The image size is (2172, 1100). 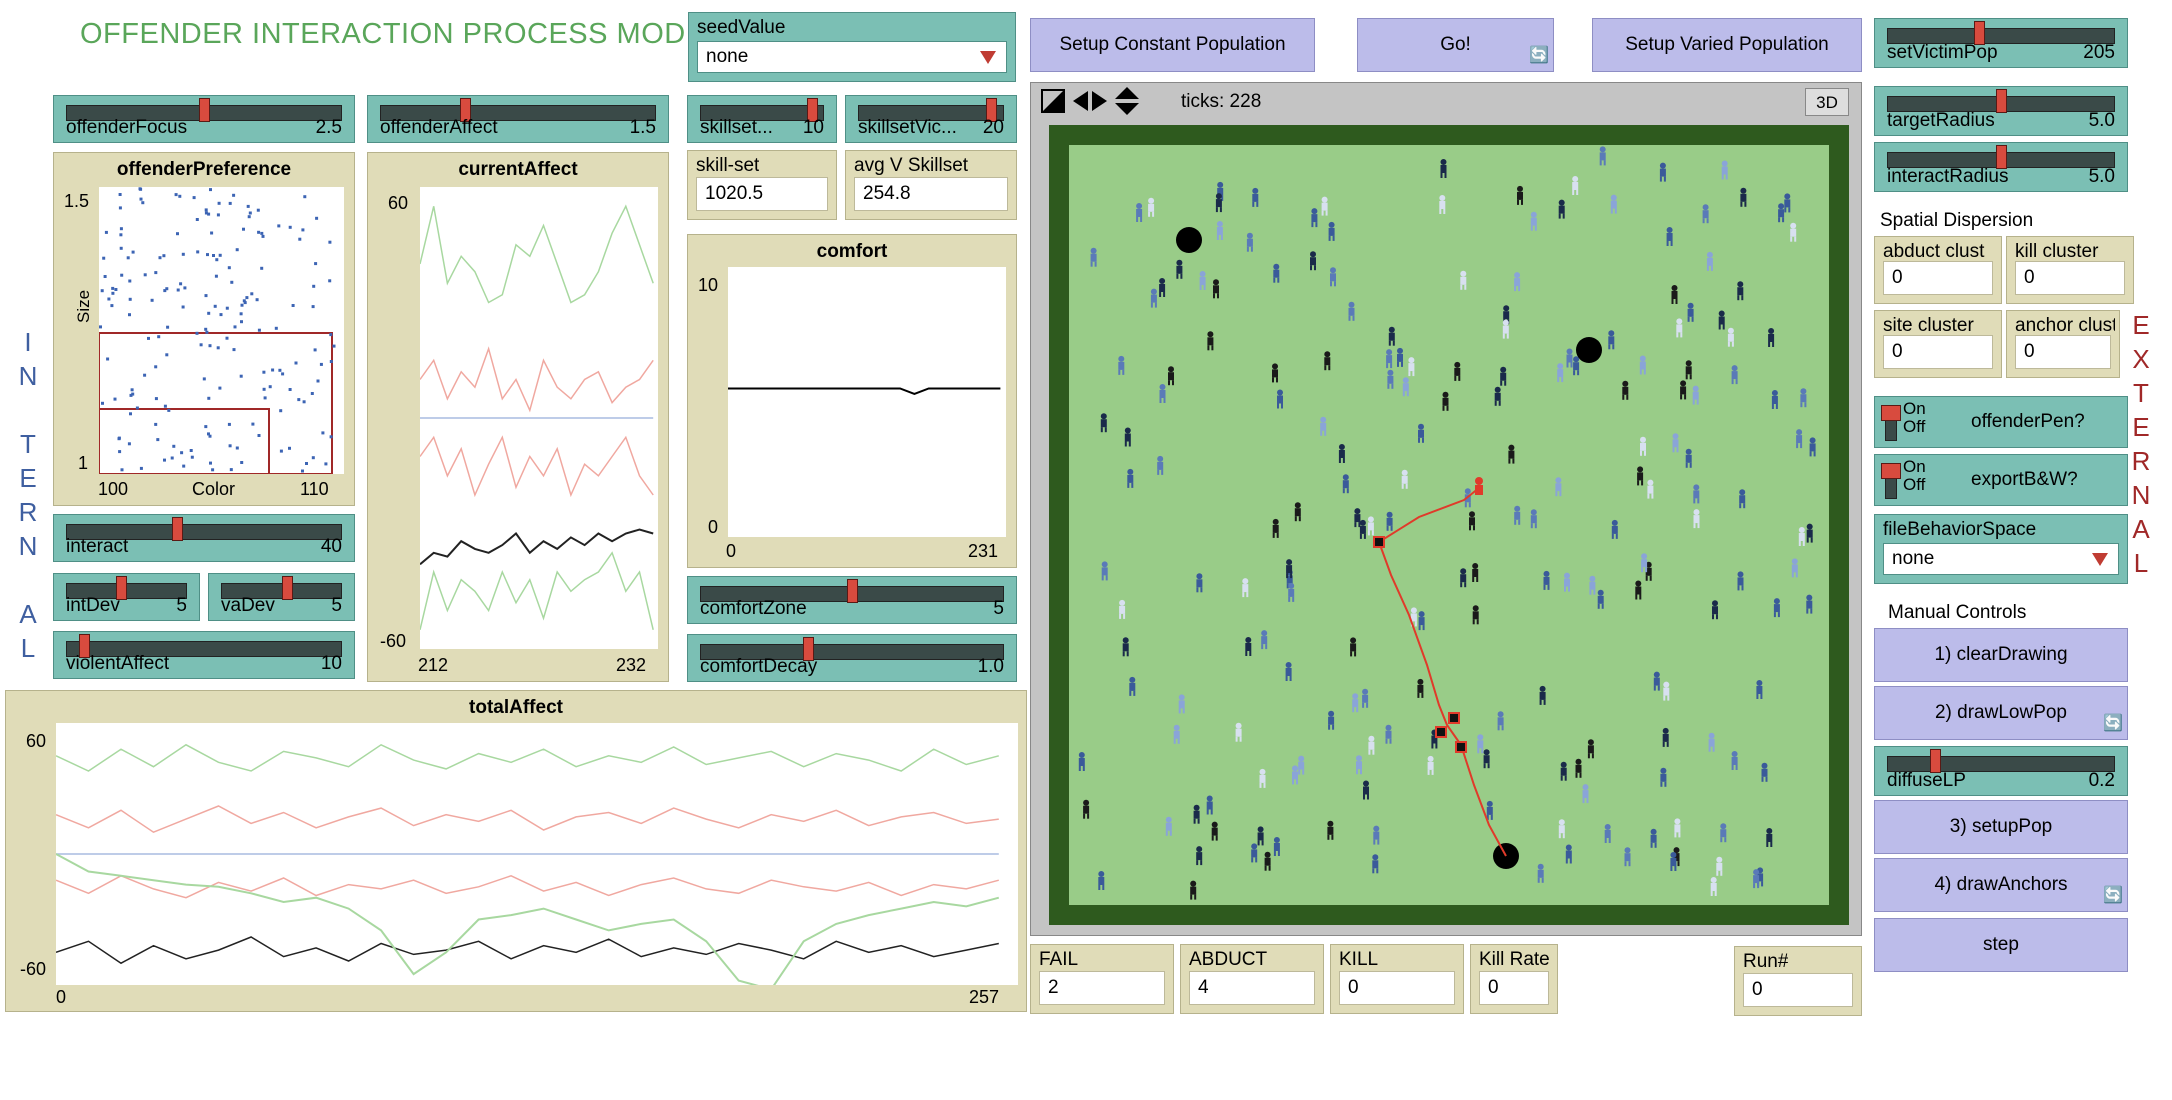 I want to click on file-behavior-space-selected: none, so click(x=1913, y=558).